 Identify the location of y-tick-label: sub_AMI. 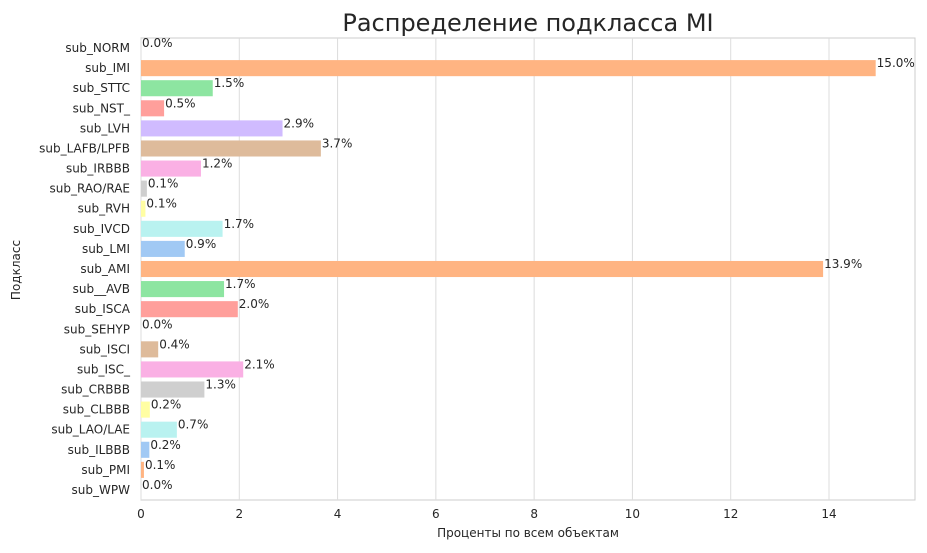
(105, 269).